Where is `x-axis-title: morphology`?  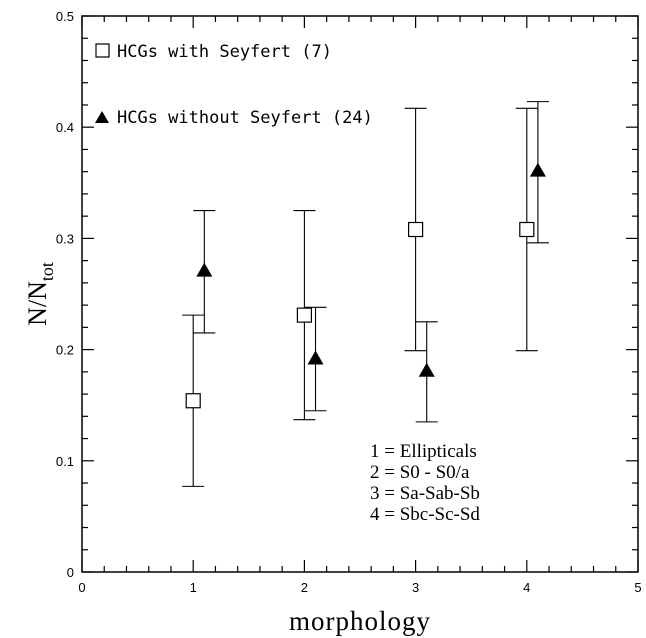 x-axis-title: morphology is located at coordinates (360, 621).